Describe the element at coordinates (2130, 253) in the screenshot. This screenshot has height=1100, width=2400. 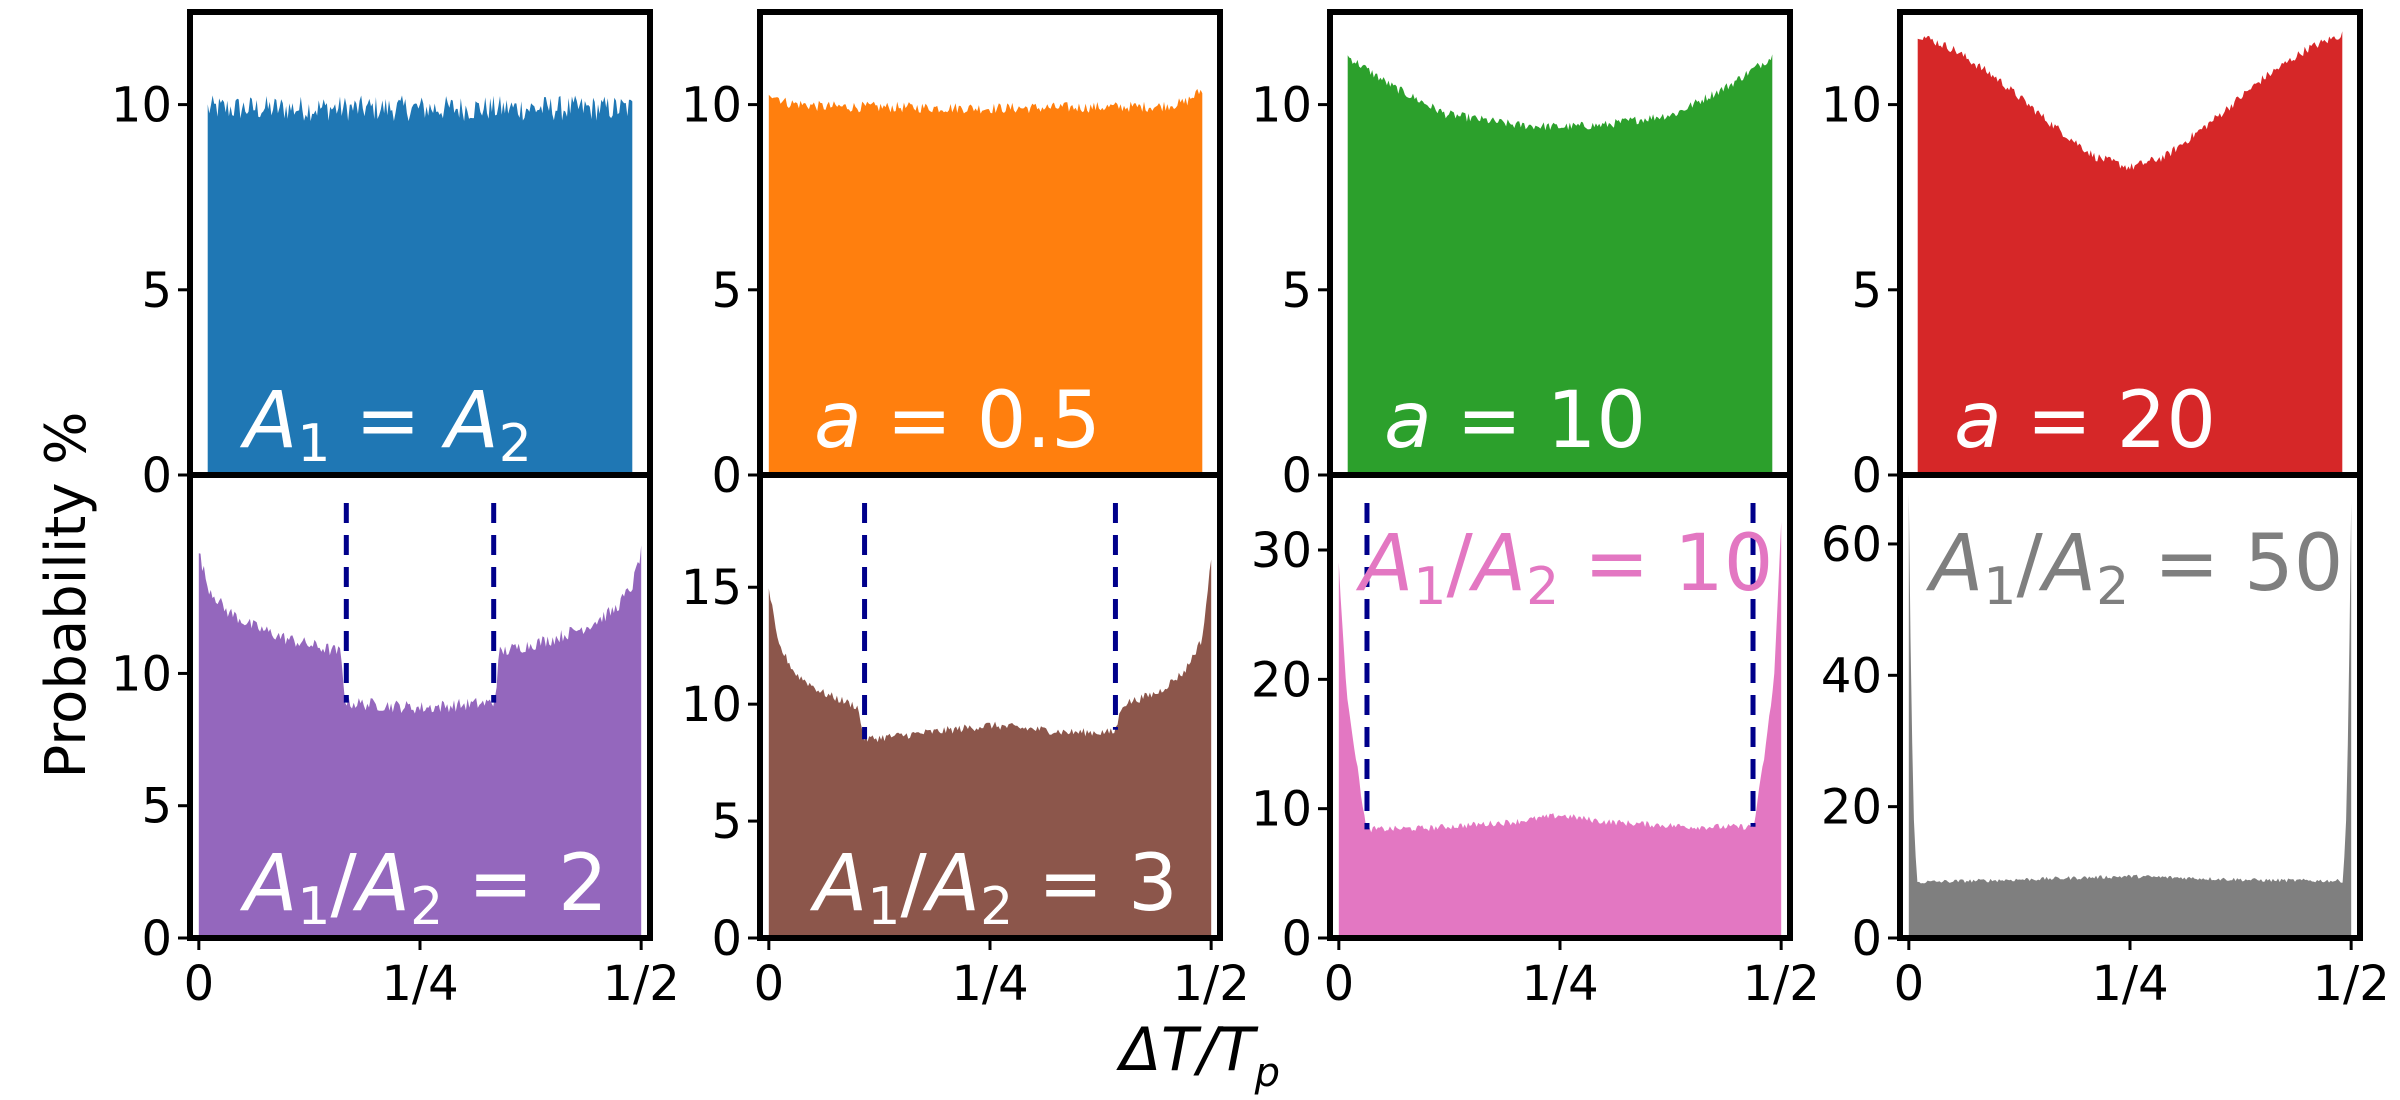
I see `series-area-p3` at that location.